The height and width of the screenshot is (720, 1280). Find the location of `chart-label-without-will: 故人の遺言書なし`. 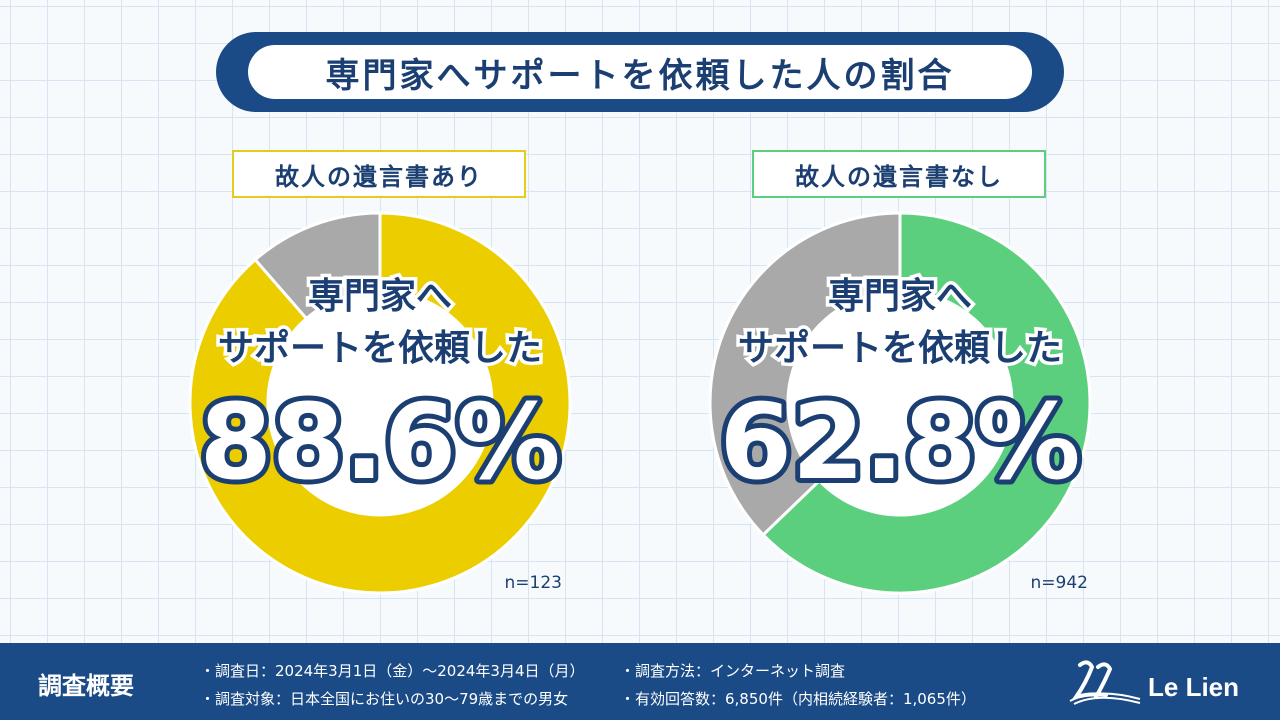

chart-label-without-will: 故人の遺言書なし is located at coordinates (899, 174).